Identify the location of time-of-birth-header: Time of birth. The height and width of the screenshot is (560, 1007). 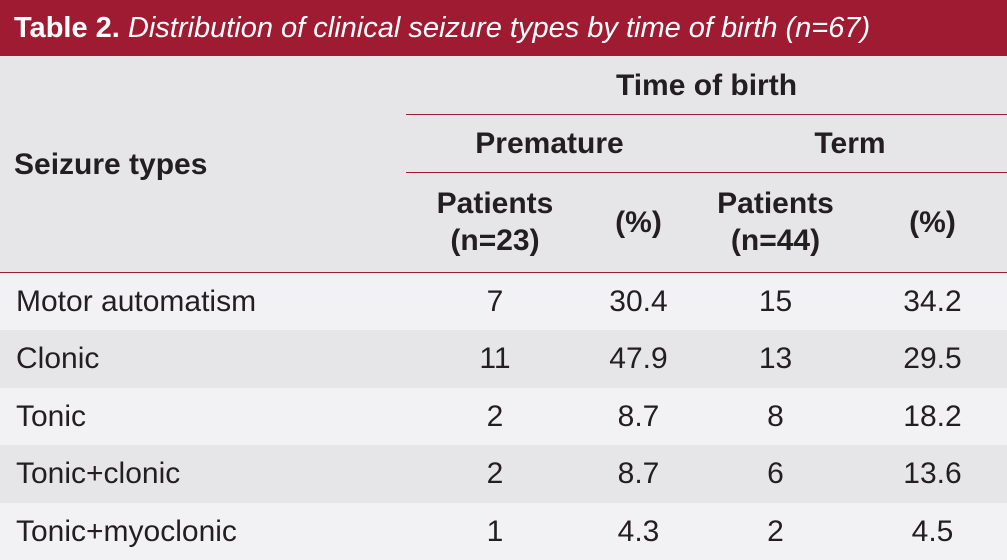
(706, 85).